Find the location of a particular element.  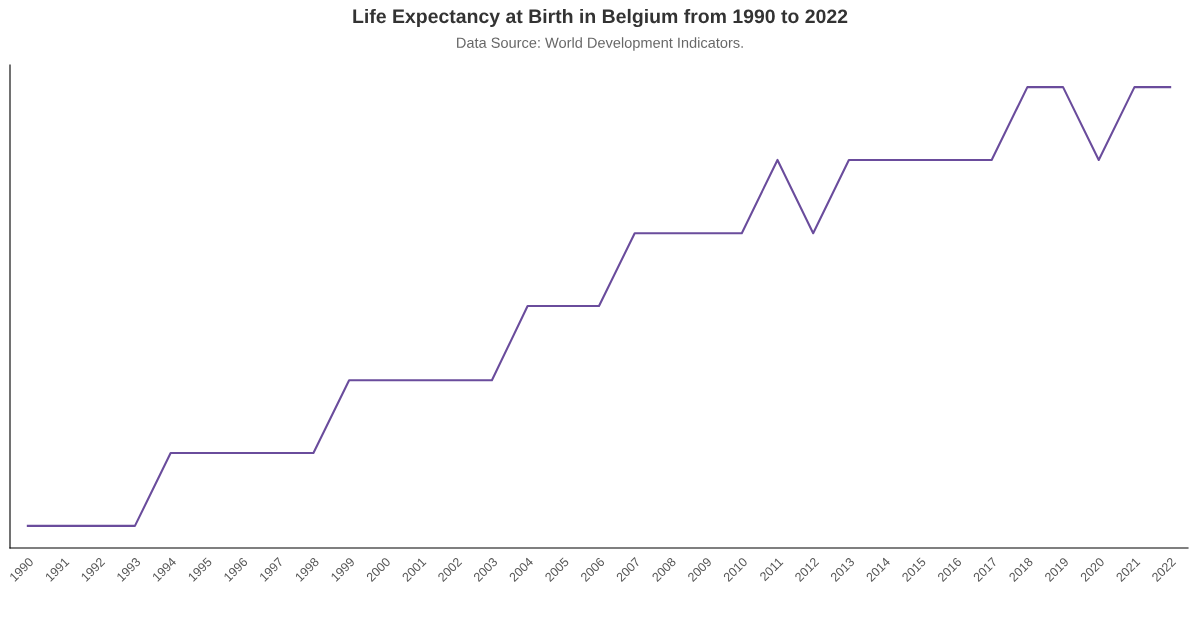

chart-title: Life Expectancy at Birth in Belgium from 1990 to 2022 is located at coordinates (600, 18).